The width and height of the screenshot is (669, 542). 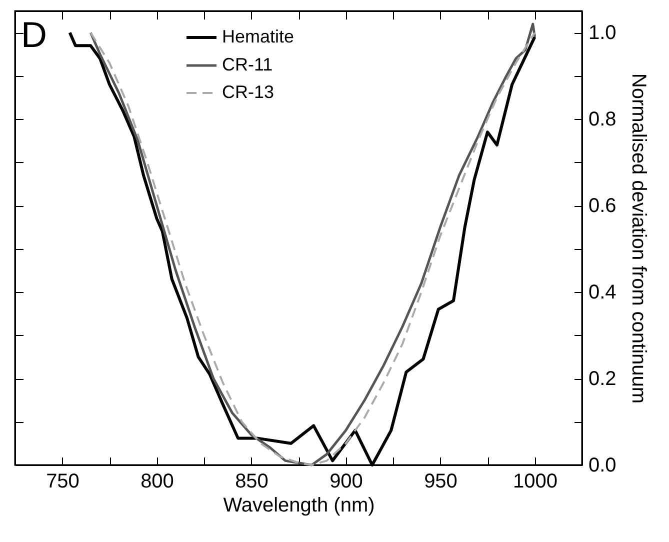 What do you see at coordinates (63, 481) in the screenshot?
I see `x-tick-label: 750` at bounding box center [63, 481].